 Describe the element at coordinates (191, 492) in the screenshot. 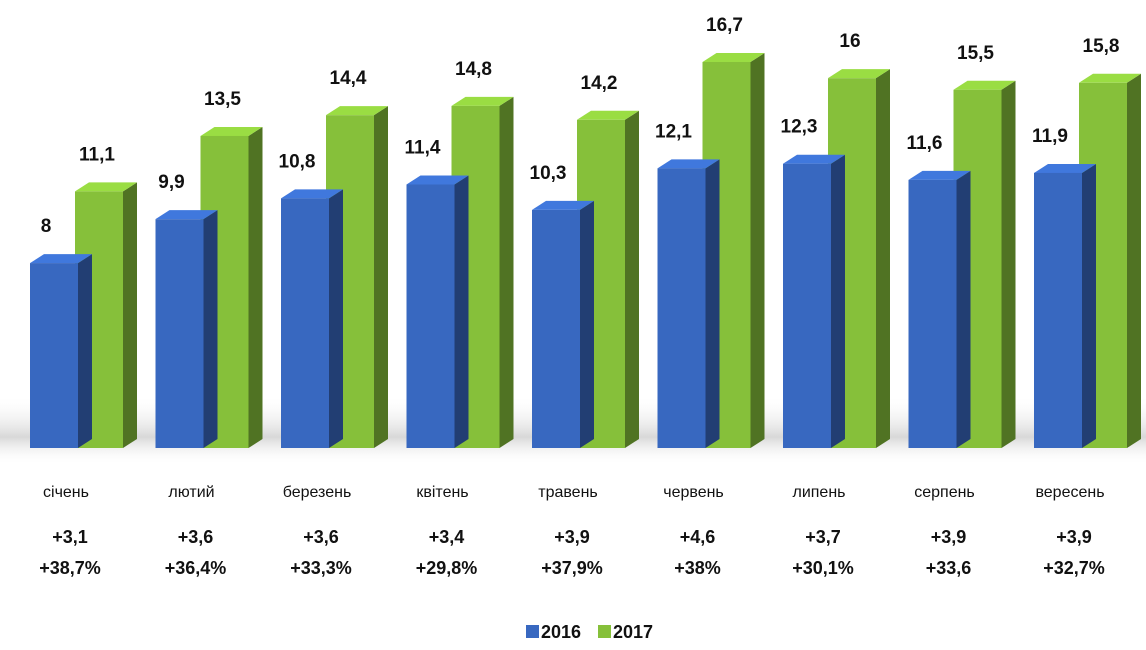

I see `category-label: лютий` at that location.